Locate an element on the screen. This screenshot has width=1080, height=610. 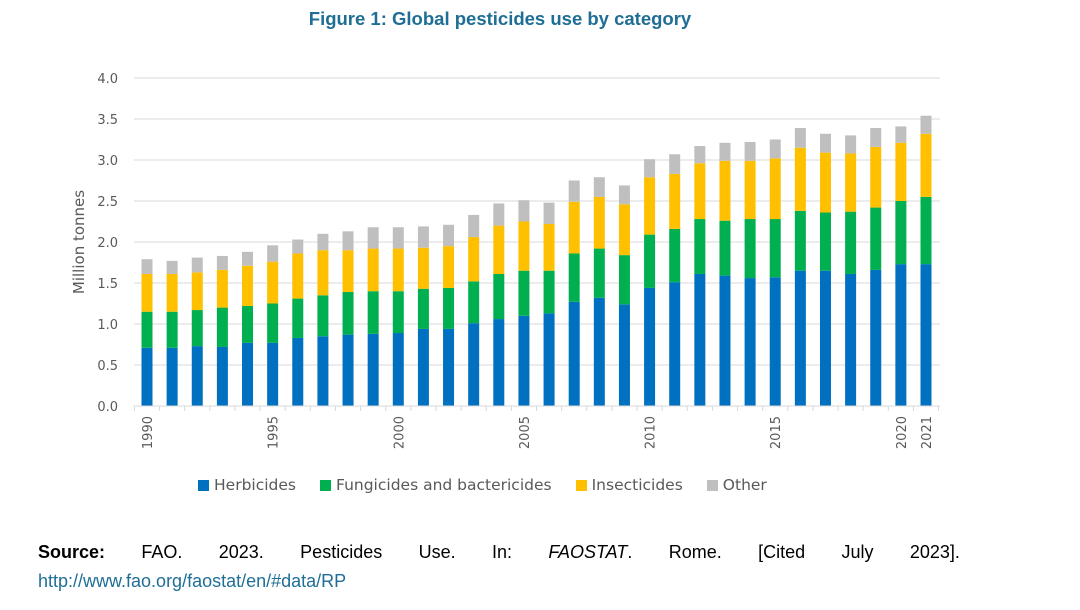
bar-other-1991 is located at coordinates (172, 267).